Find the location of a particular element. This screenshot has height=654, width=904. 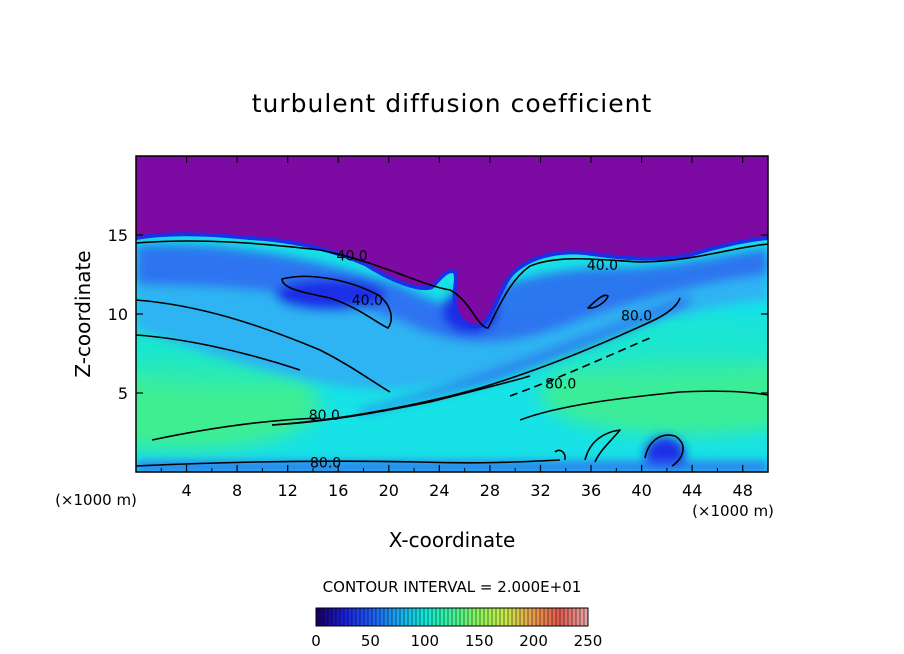

x-tick-label: 40 is located at coordinates (641, 490).